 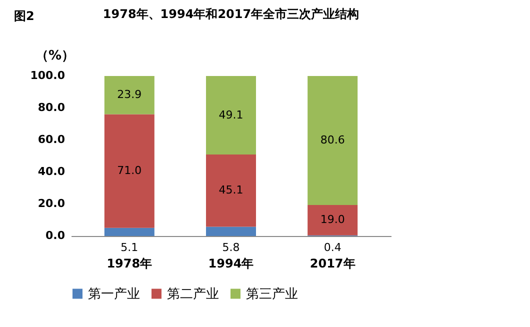 I want to click on legend-label: 第三产业, so click(x=272, y=294).